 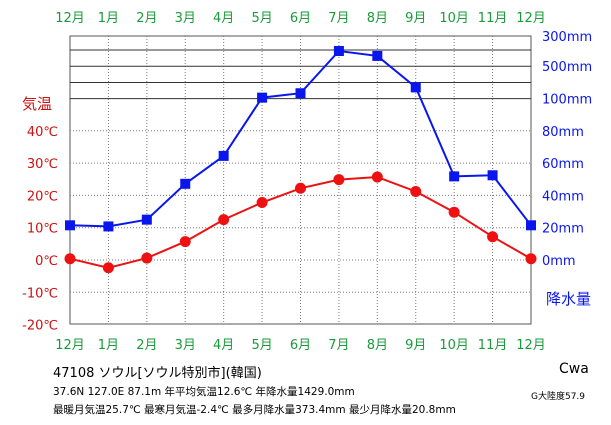 I want to click on temp-tick-label: 30℃, so click(x=42, y=164).